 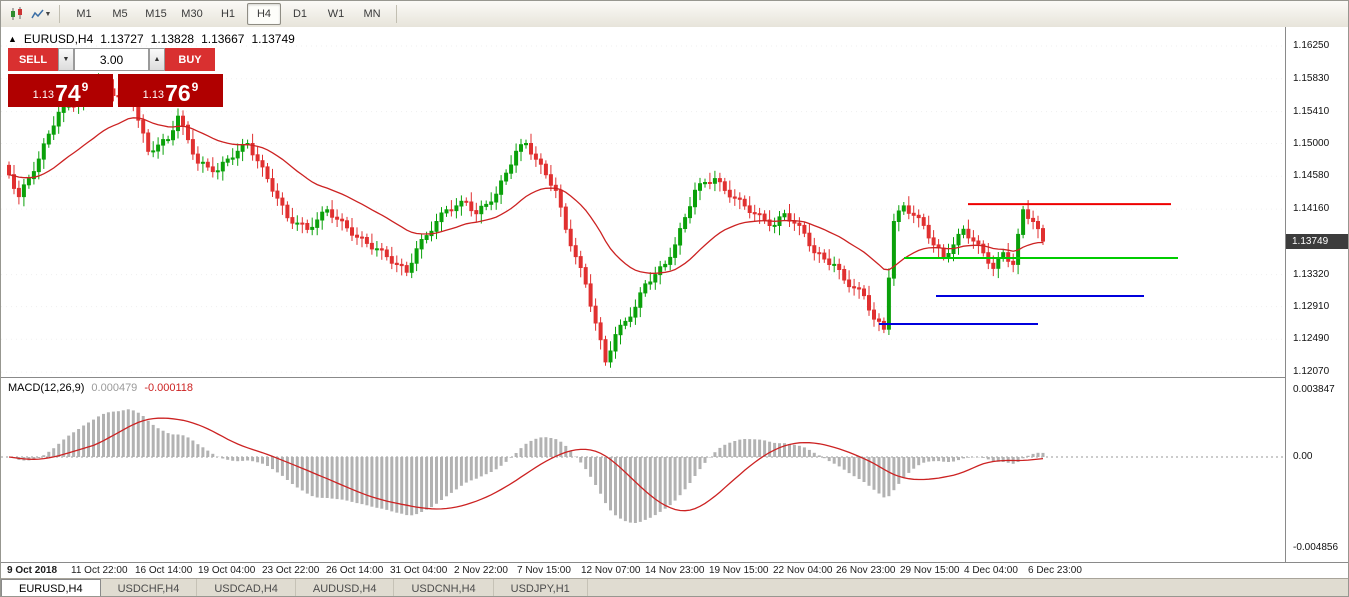 I want to click on chart-tab-usdcad-h4: USDCAD,H4, so click(x=246, y=587).